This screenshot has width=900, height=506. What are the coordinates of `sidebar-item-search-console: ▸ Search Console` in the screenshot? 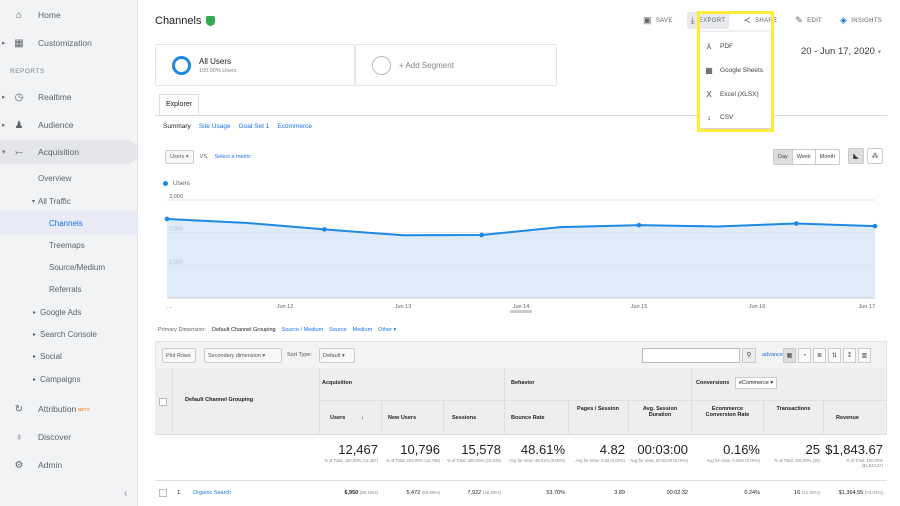 It's located at (65, 334).